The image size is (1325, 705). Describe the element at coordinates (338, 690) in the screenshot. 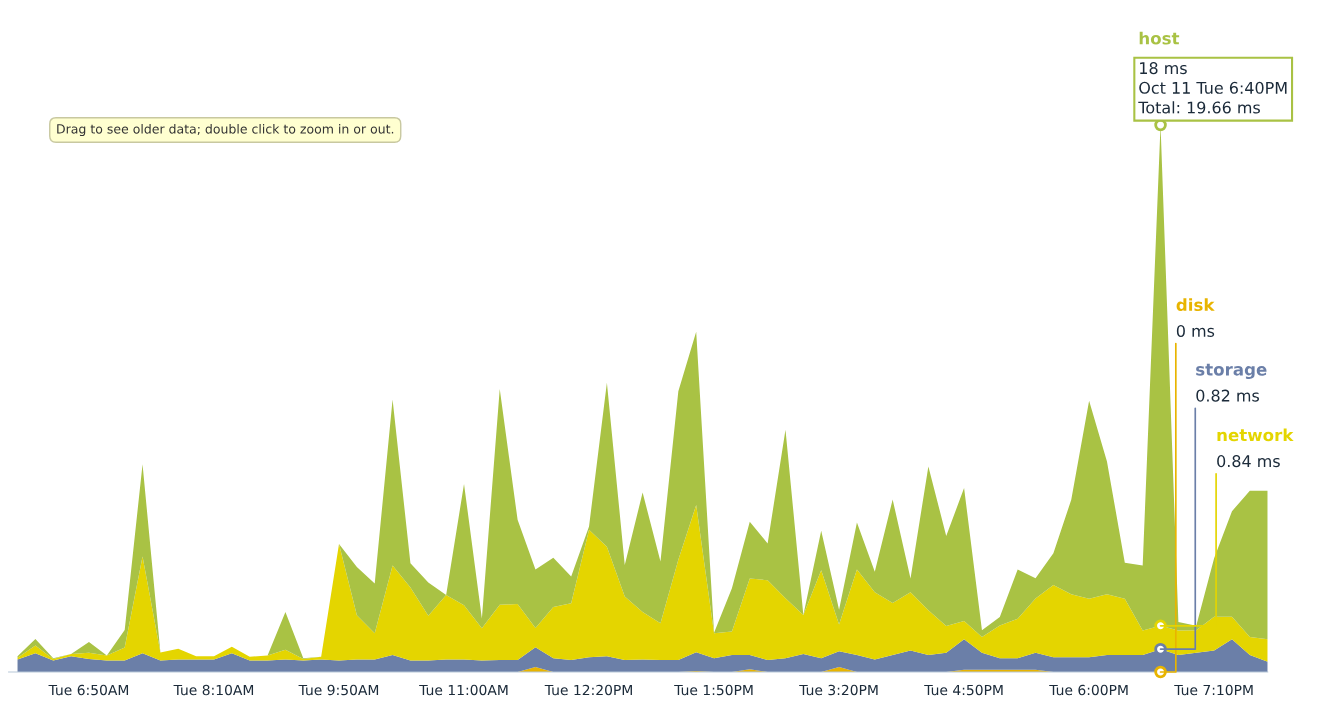

I see `x-tick-label: Tue 9:50AM` at that location.